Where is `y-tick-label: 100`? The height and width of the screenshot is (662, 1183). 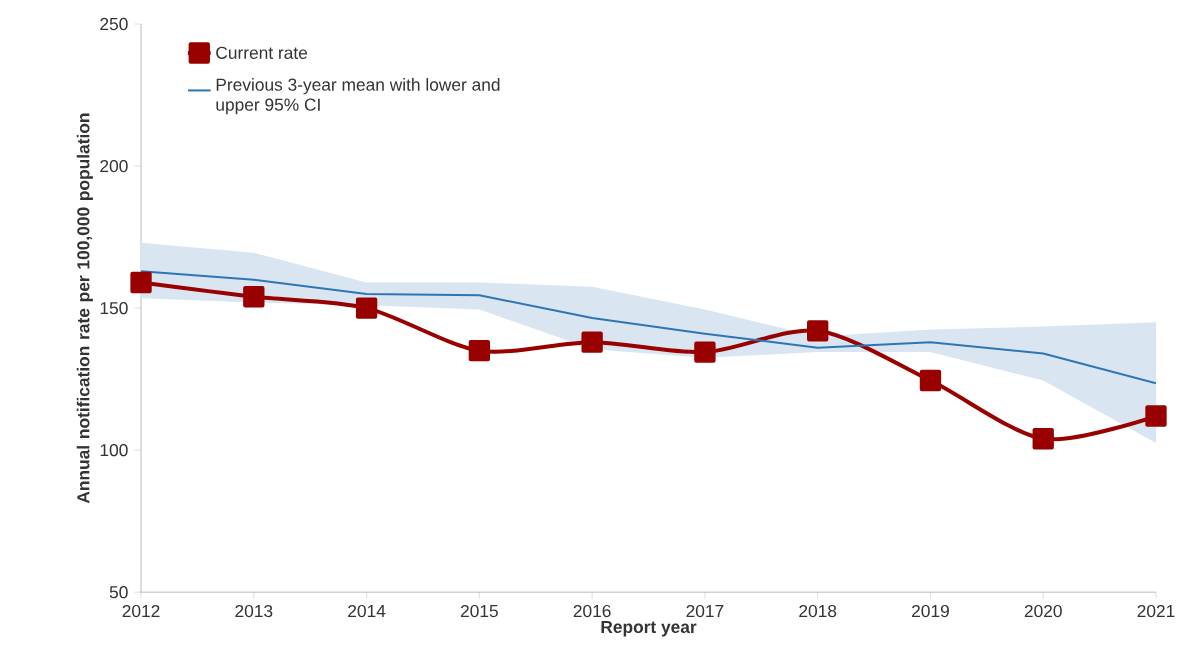
y-tick-label: 100 is located at coordinates (114, 450).